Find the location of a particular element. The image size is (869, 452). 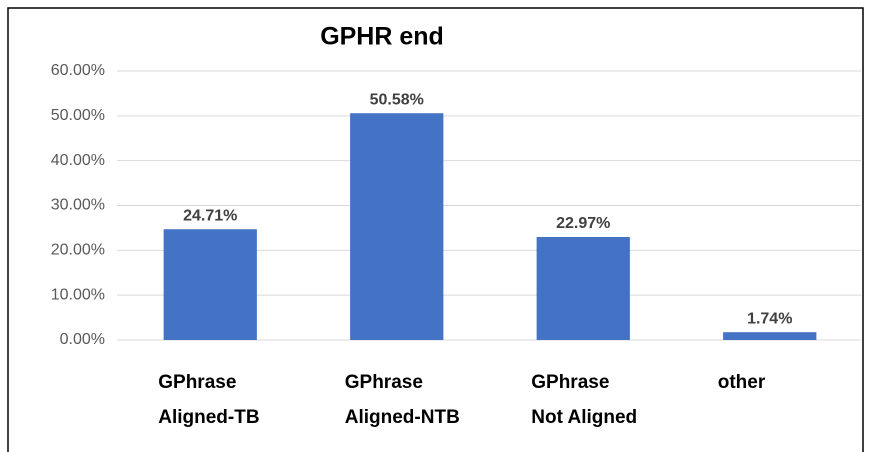

y-tick-label: 60.00% is located at coordinates (78, 70).